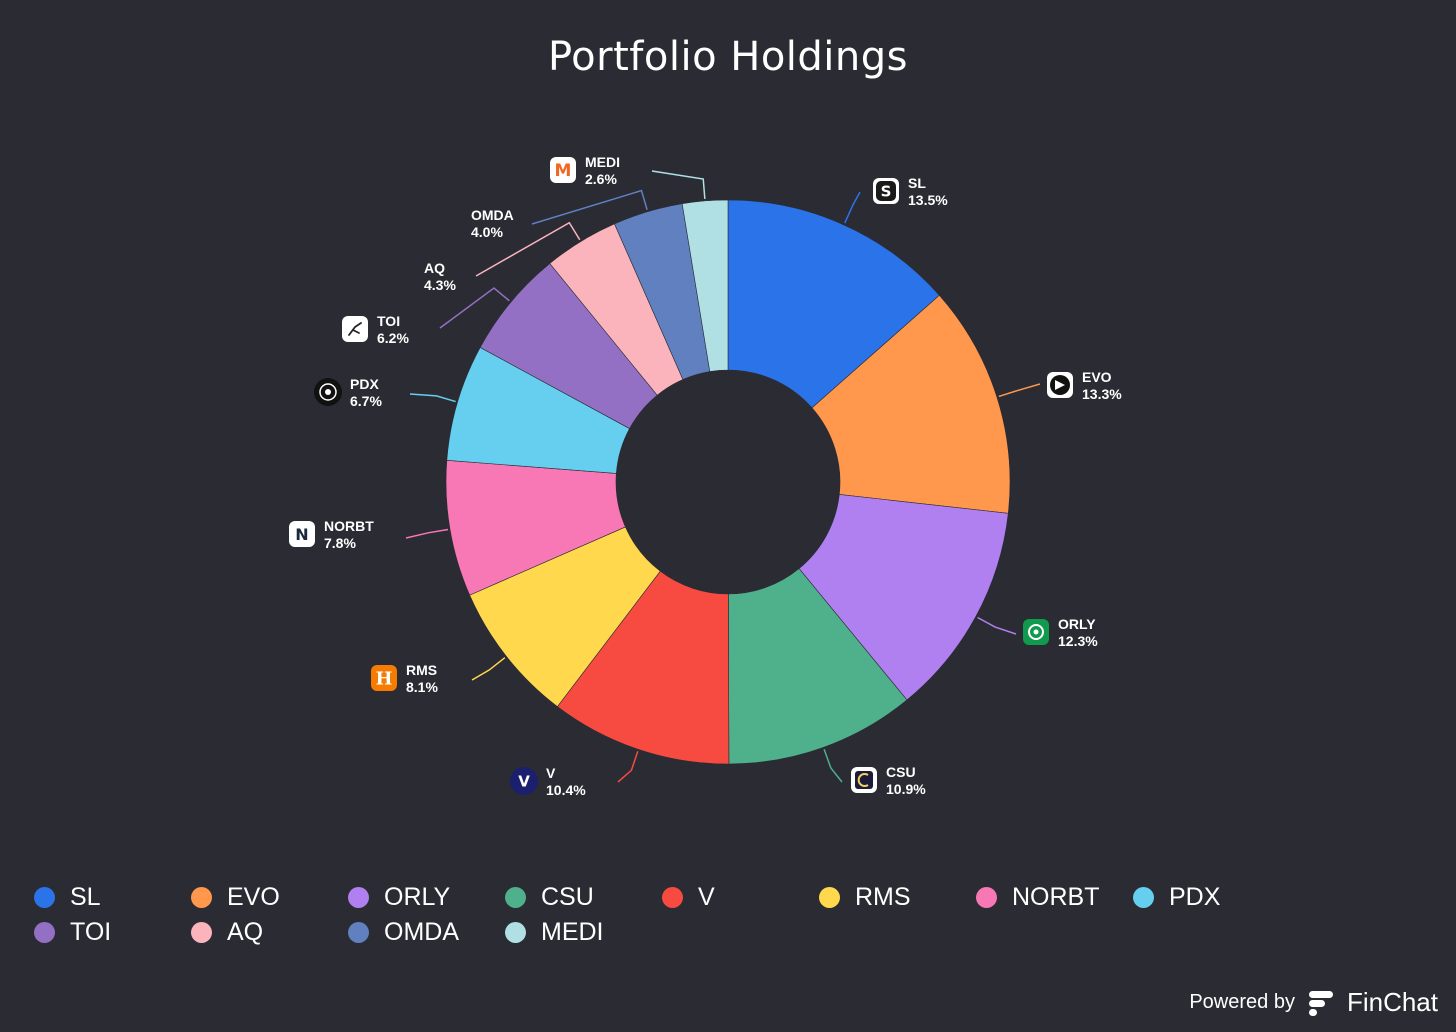  What do you see at coordinates (1097, 377) in the screenshot?
I see `data-label-name: EVO` at bounding box center [1097, 377].